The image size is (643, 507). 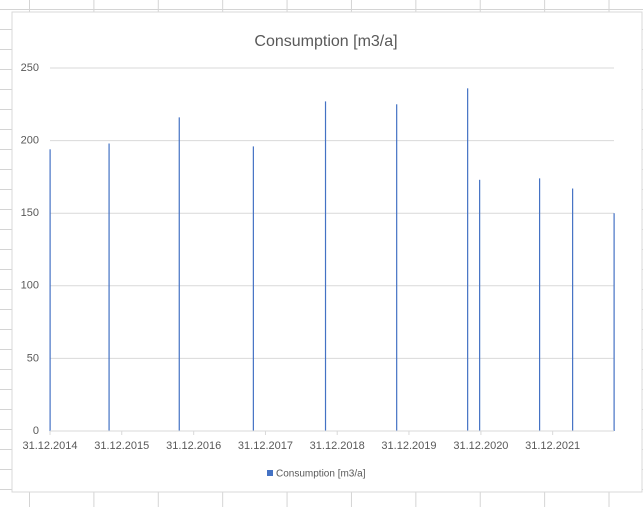 I want to click on chart-title: Consumption [m3/a], so click(x=325, y=41).